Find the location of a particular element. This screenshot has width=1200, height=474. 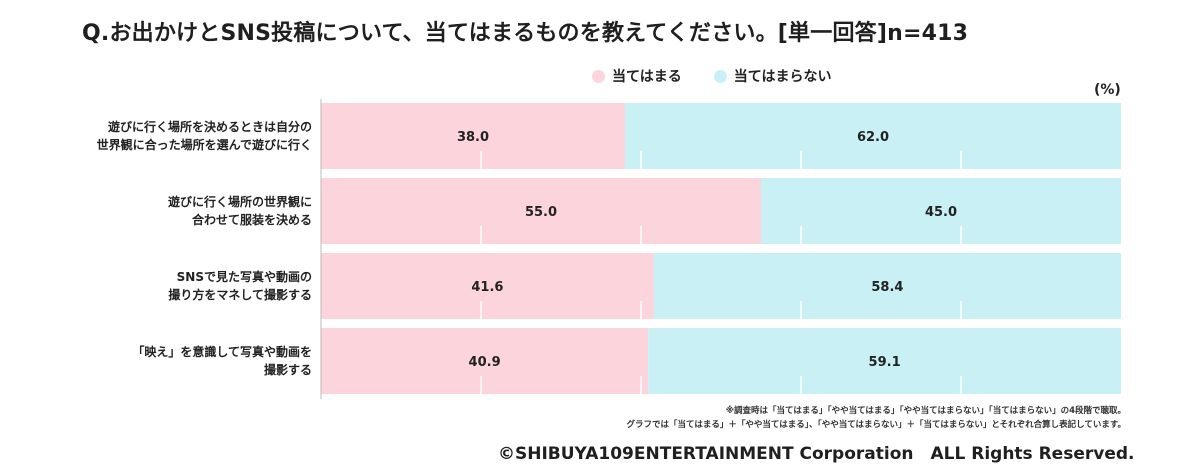

value-label-applies-2: 41.6 is located at coordinates (487, 287).